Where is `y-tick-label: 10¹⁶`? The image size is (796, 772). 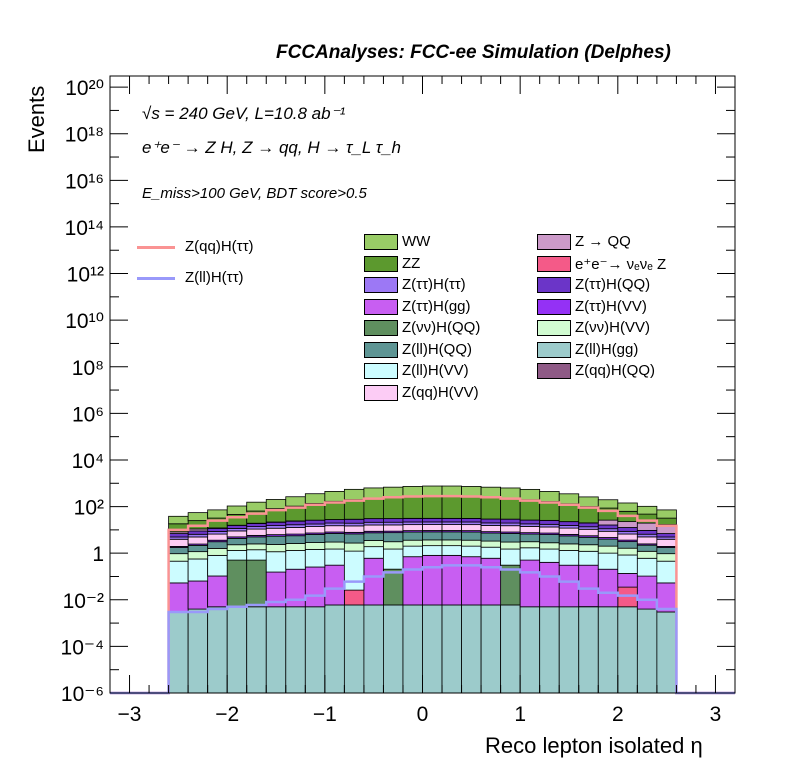 y-tick-label: 10¹⁶ is located at coordinates (84, 181).